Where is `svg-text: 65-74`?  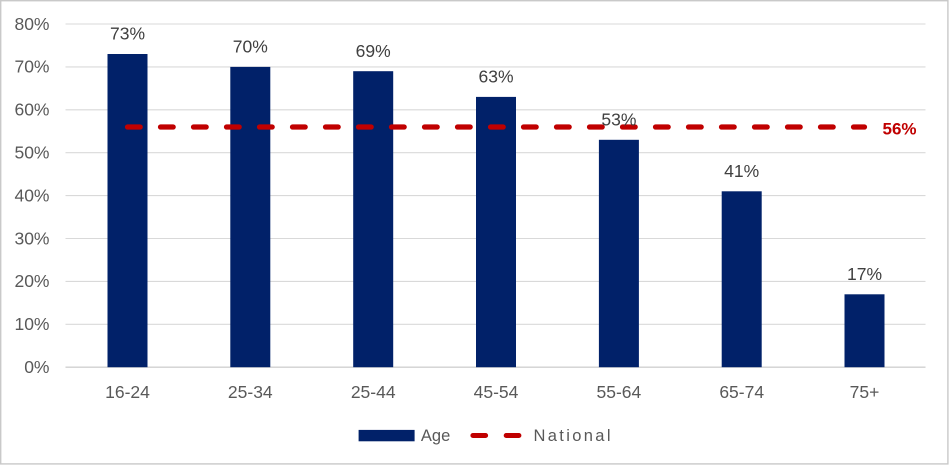
svg-text: 65-74 is located at coordinates (741, 392).